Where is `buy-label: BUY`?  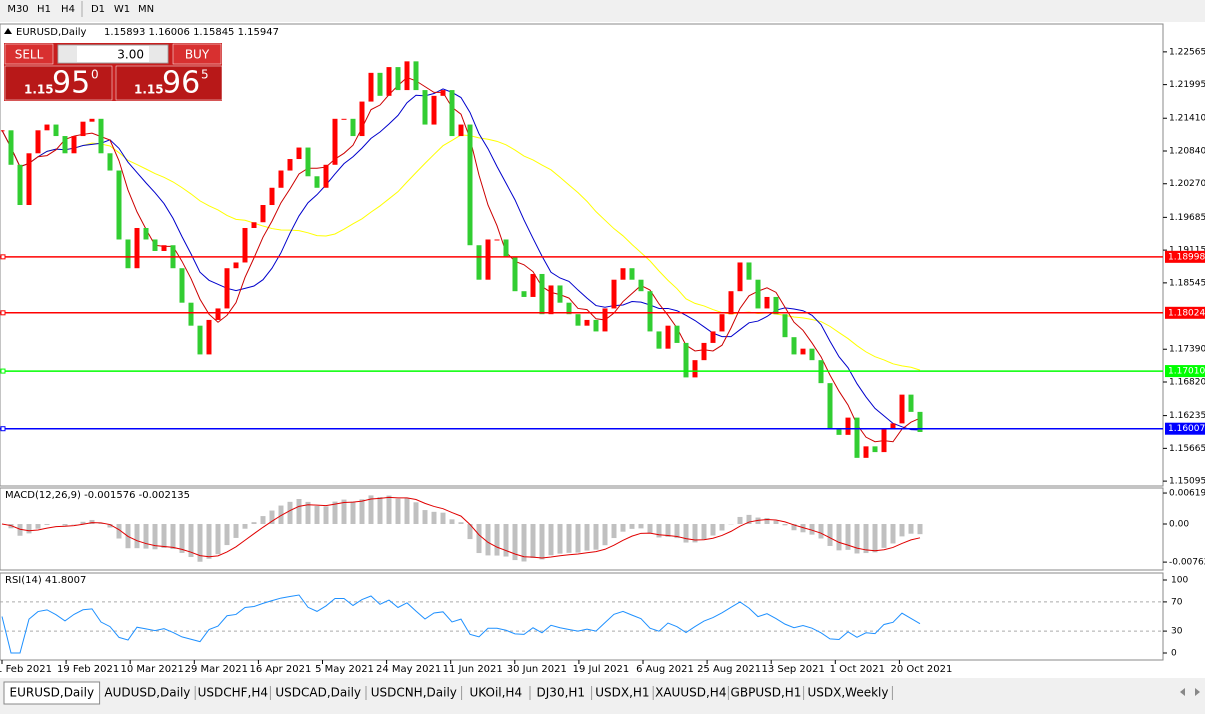 buy-label: BUY is located at coordinates (197, 55).